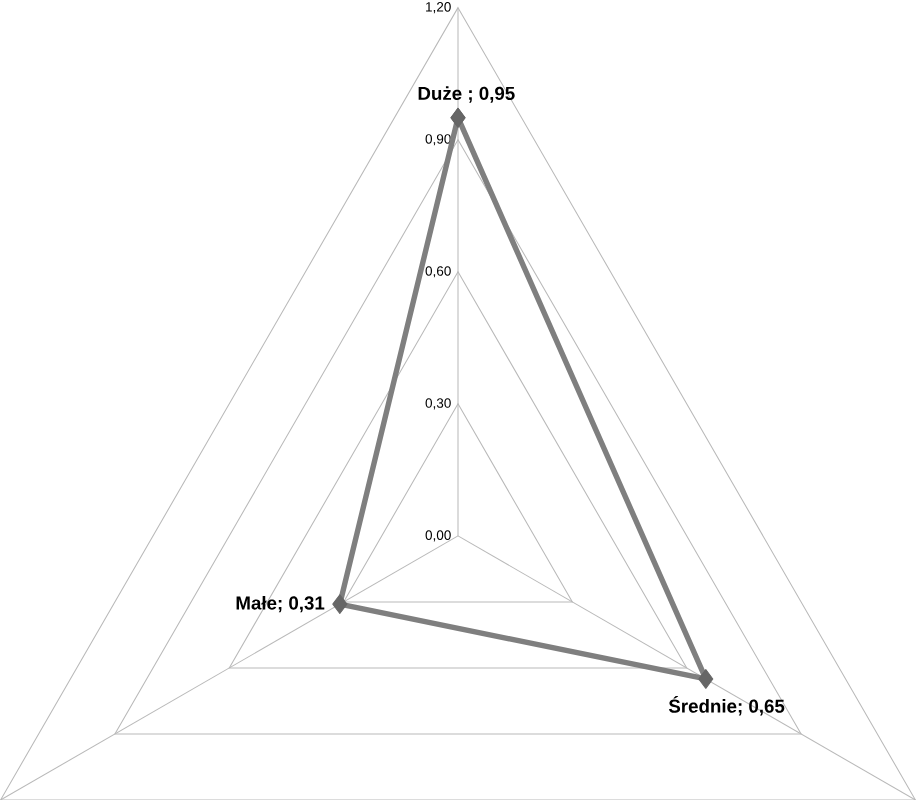  Describe the element at coordinates (256, 602) in the screenshot. I see `spoke-label: Małe` at that location.